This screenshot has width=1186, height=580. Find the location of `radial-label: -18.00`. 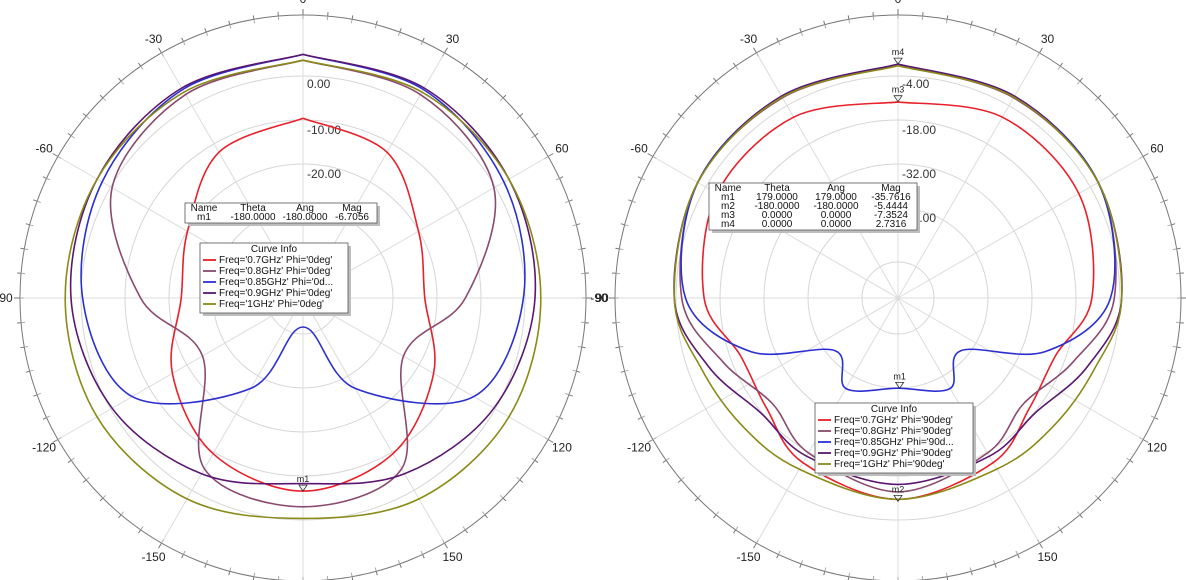

radial-label: -18.00 is located at coordinates (919, 130).